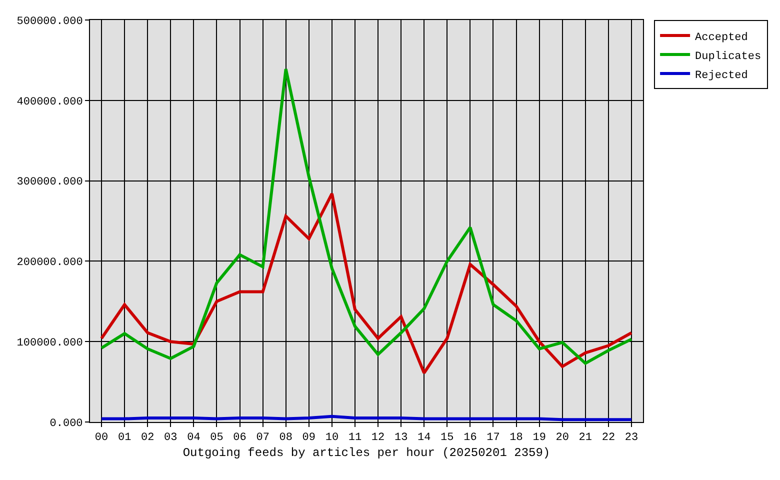 This screenshot has width=780, height=480. I want to click on y-tick-label: 200000.000, so click(49, 263).